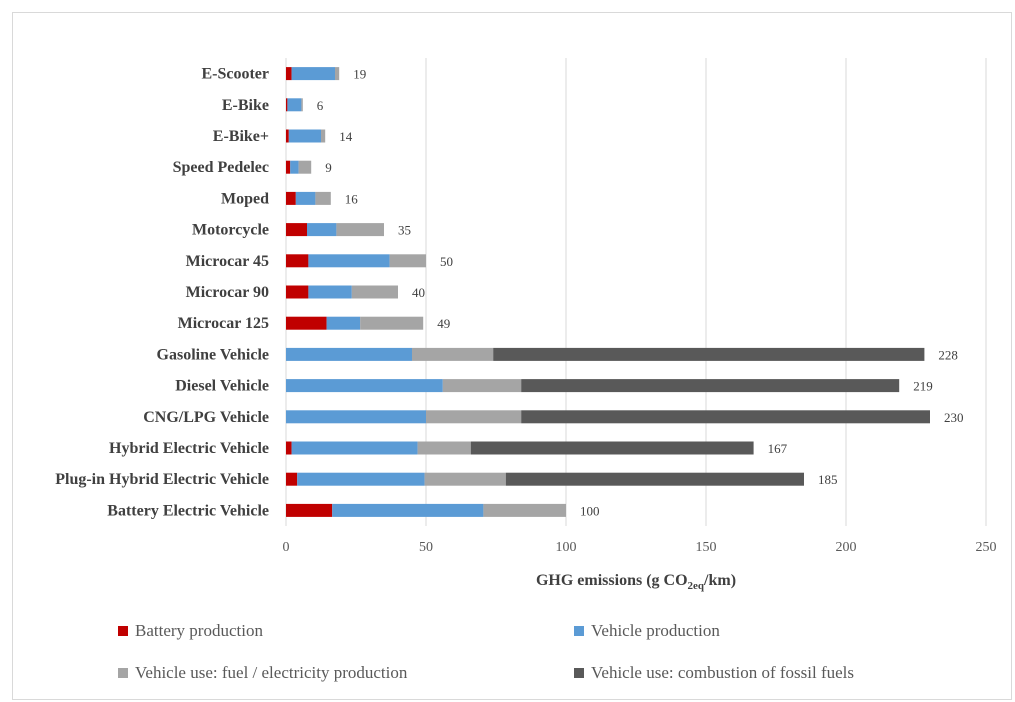 The height and width of the screenshot is (702, 1015). I want to click on category-label: Plug-in Hybrid Electric Vehicle, so click(162, 479).